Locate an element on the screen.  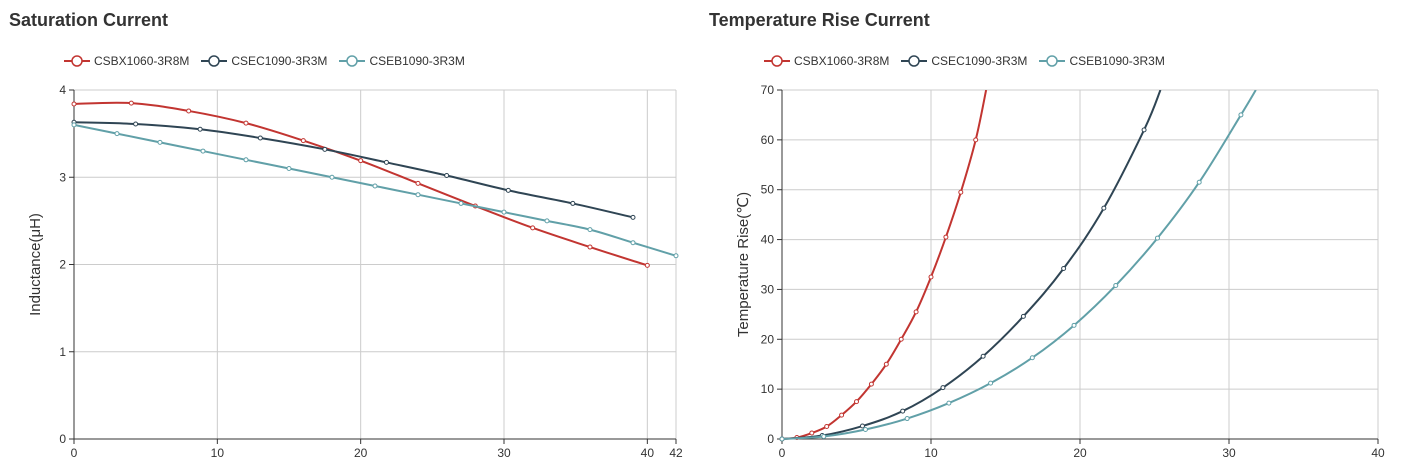
temperature-legend: CSBX1060-3R8M CSEC1090-3R3M CSEB1090-3R3M is located at coordinates (970, 61).